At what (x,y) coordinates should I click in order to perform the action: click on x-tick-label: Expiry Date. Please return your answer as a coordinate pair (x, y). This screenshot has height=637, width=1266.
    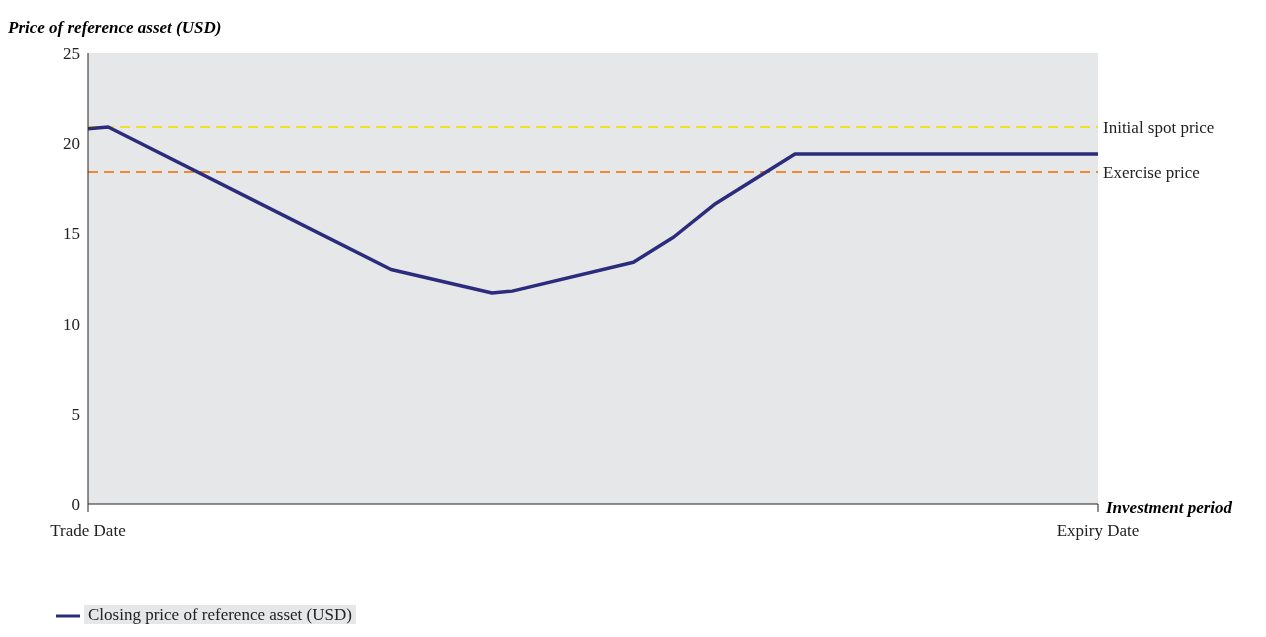
    Looking at the image, I should click on (1098, 531).